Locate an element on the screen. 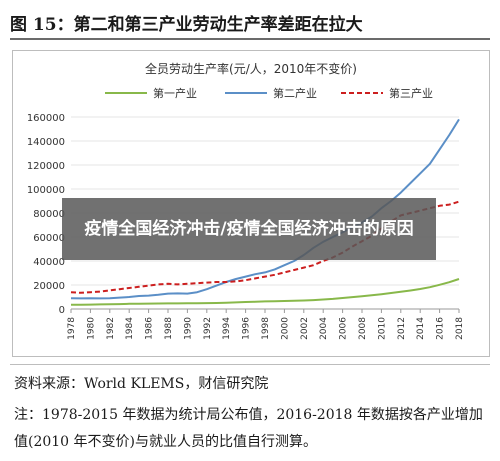  legend-label-1: 第一产业 is located at coordinates (175, 93).